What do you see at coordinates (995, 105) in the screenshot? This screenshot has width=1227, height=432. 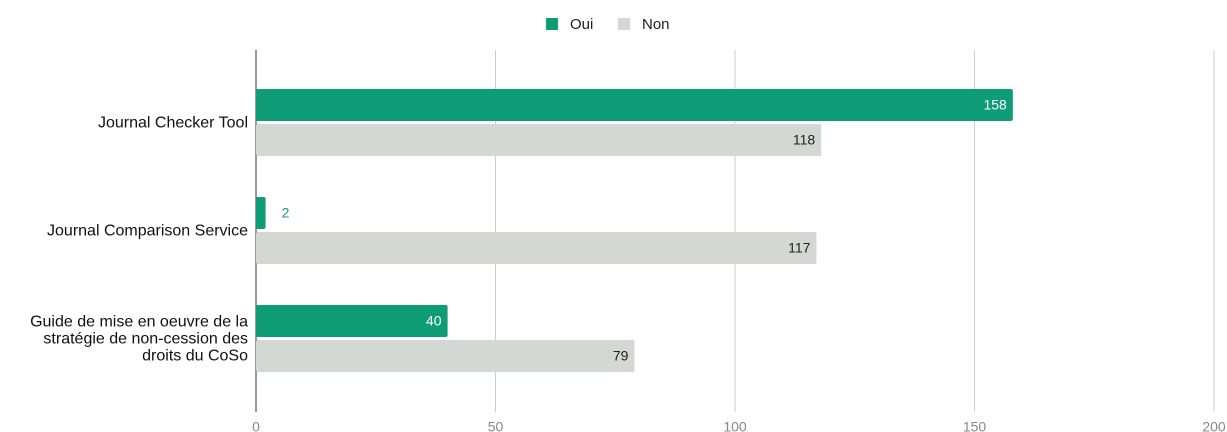 I see `data-label: 158` at bounding box center [995, 105].